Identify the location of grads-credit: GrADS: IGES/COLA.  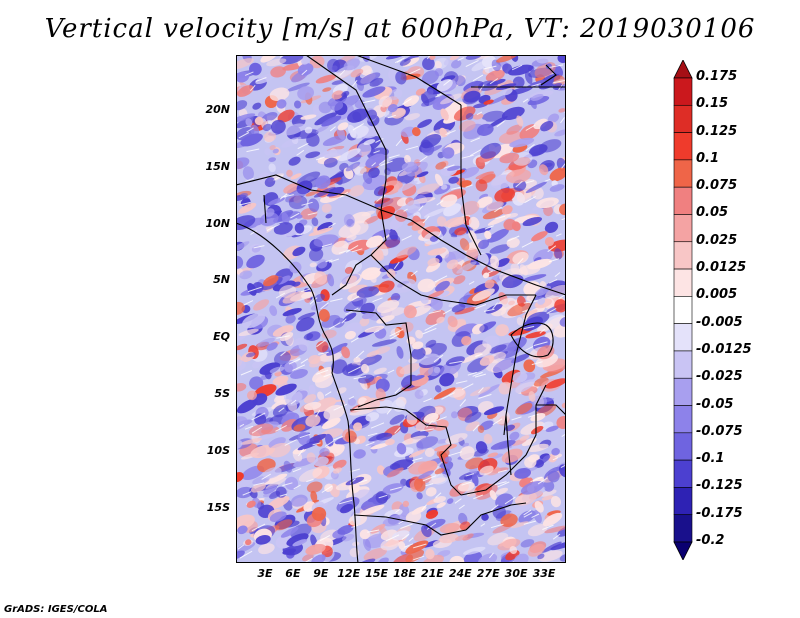
(56, 609).